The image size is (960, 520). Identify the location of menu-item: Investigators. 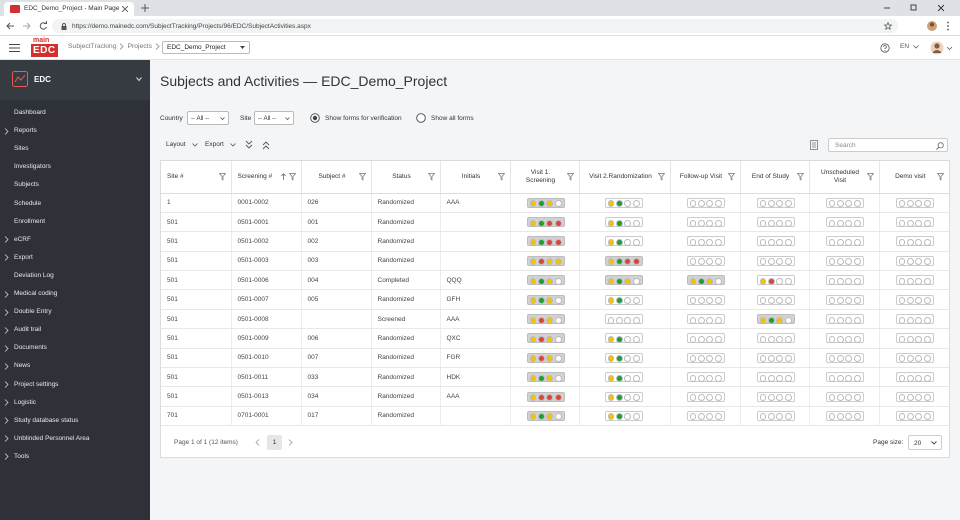
(75, 167).